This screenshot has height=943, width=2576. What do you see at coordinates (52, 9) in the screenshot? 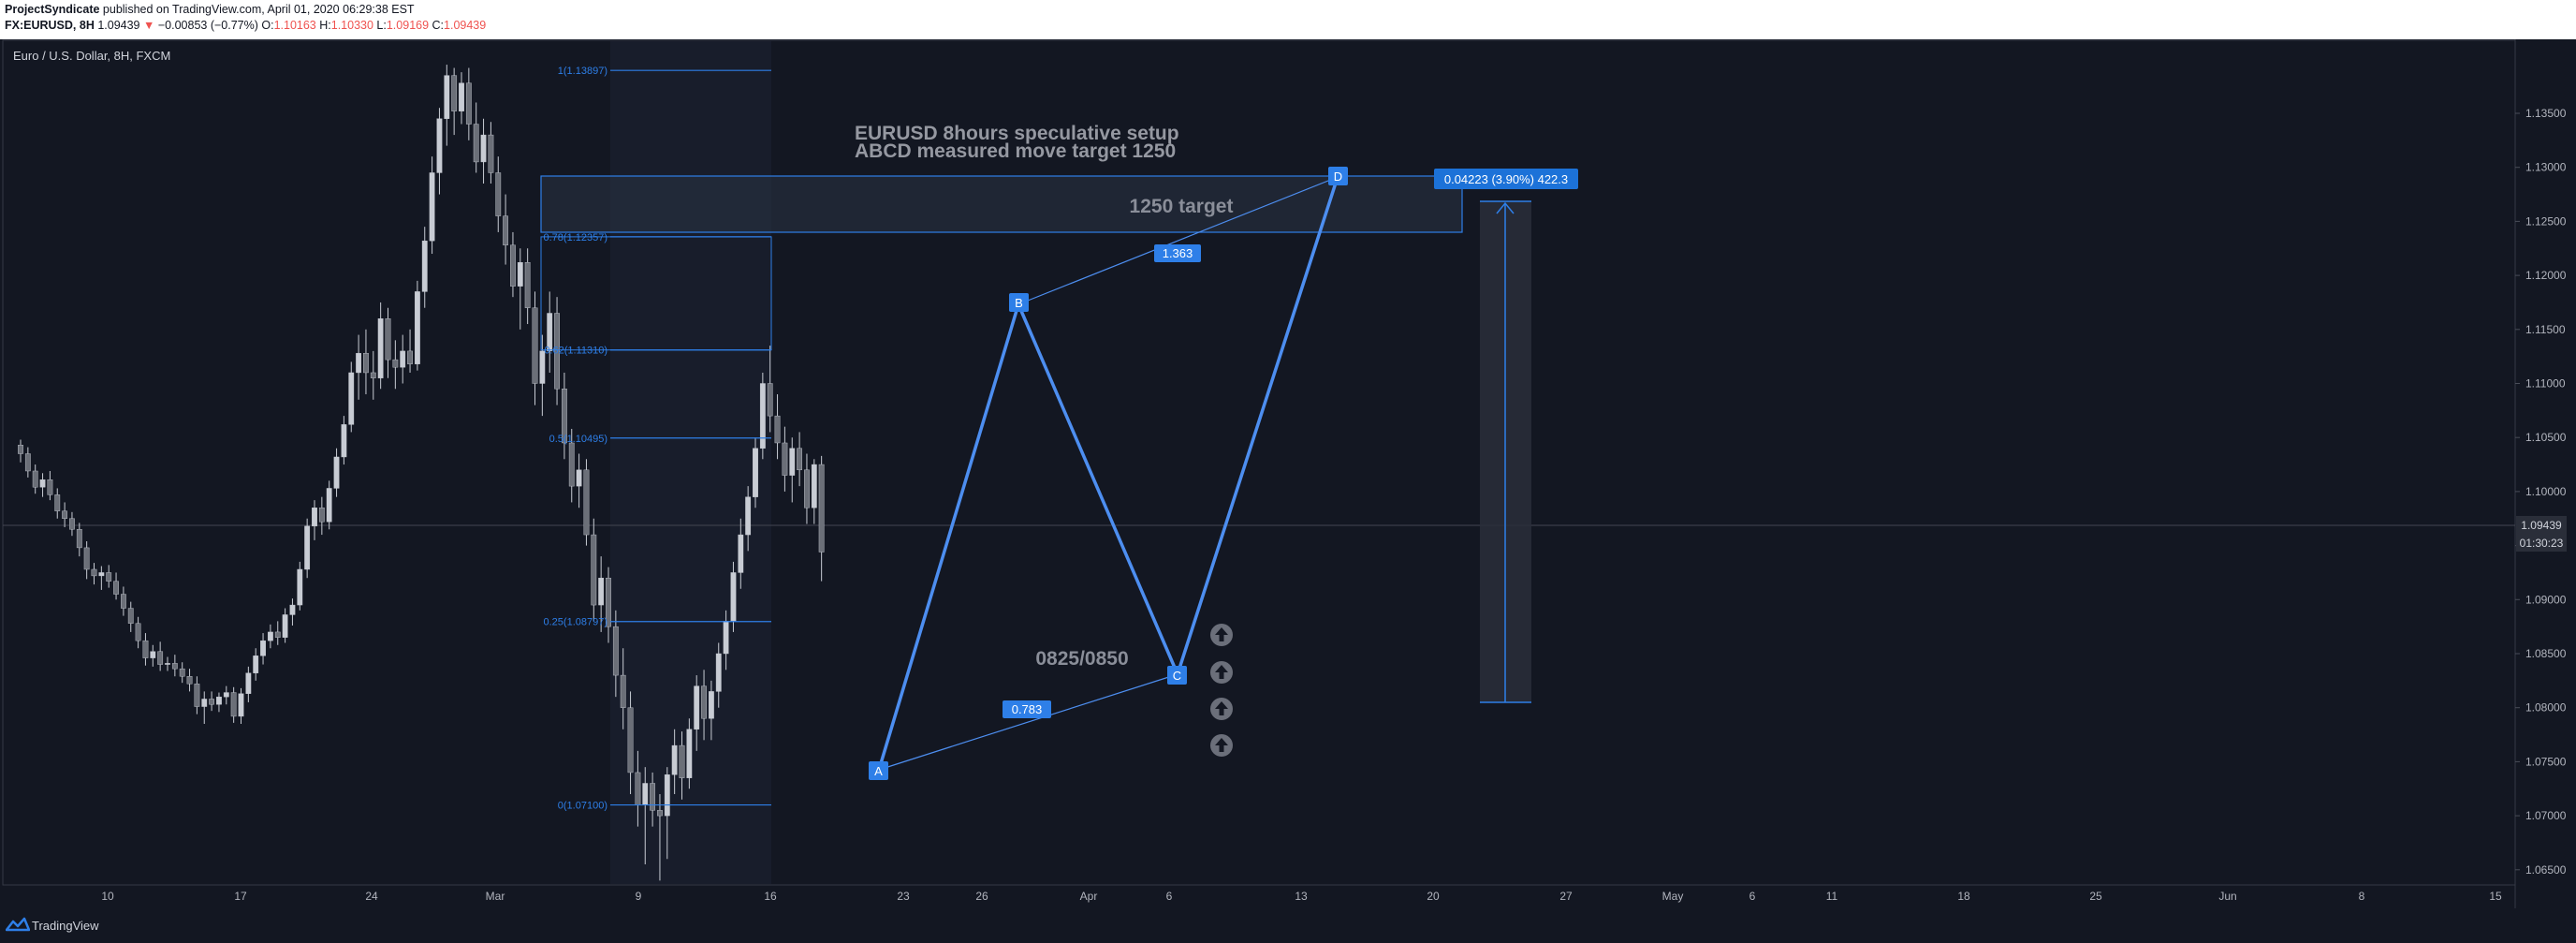
I see `publisher-name: ProjectSyndicate` at bounding box center [52, 9].